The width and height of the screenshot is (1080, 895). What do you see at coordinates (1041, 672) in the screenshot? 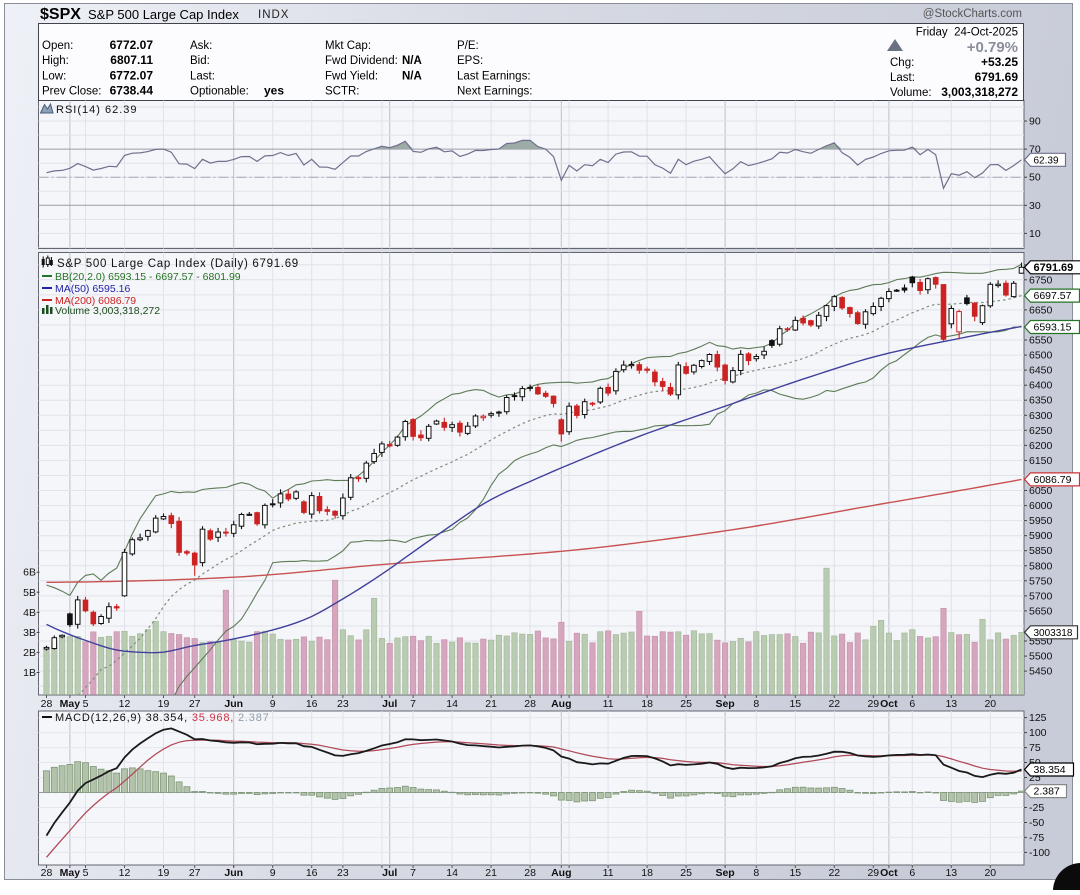
I see `svg-text: 5450` at bounding box center [1041, 672].